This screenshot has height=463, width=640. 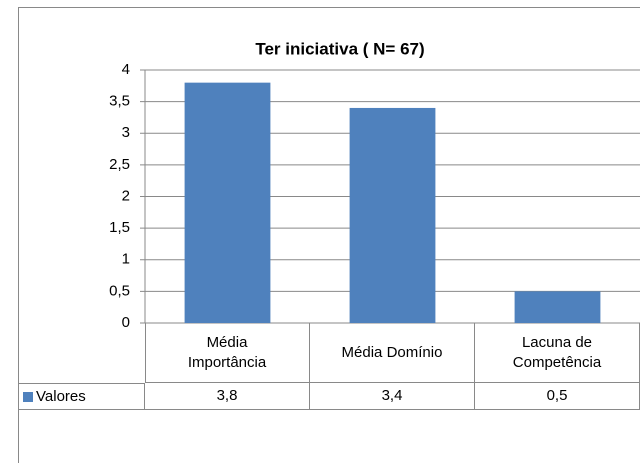 What do you see at coordinates (119, 101) in the screenshot?
I see `y-tick-label: 3,5` at bounding box center [119, 101].